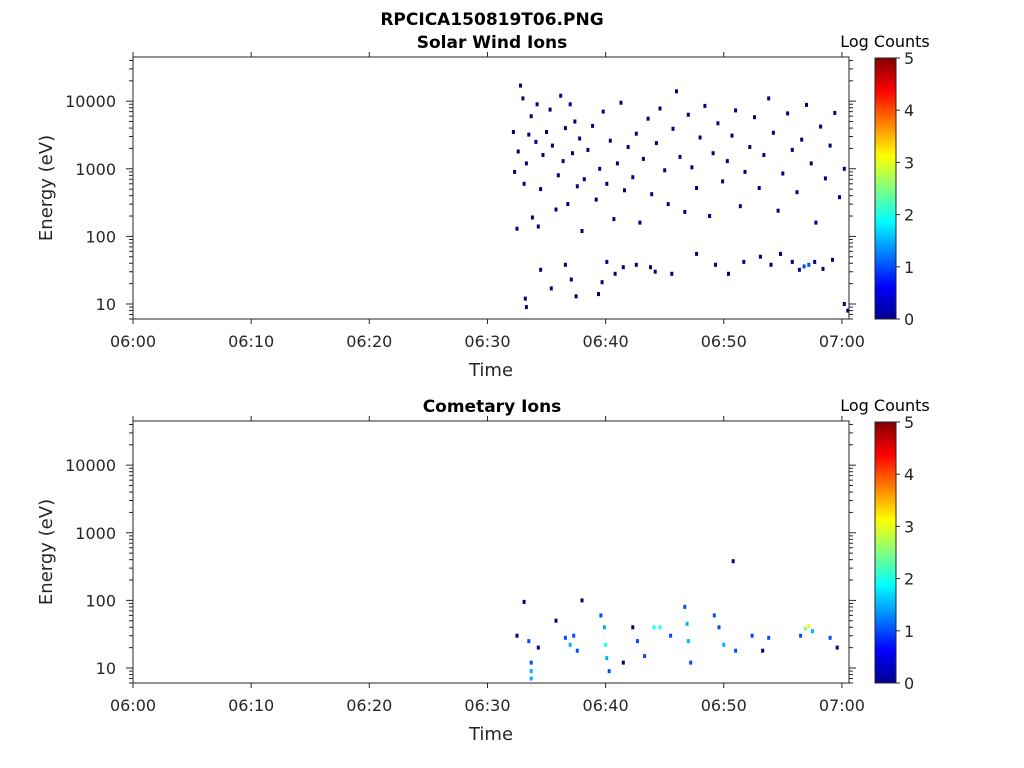 The height and width of the screenshot is (768, 1024). I want to click on colorbar-tick-label: 5, so click(909, 58).